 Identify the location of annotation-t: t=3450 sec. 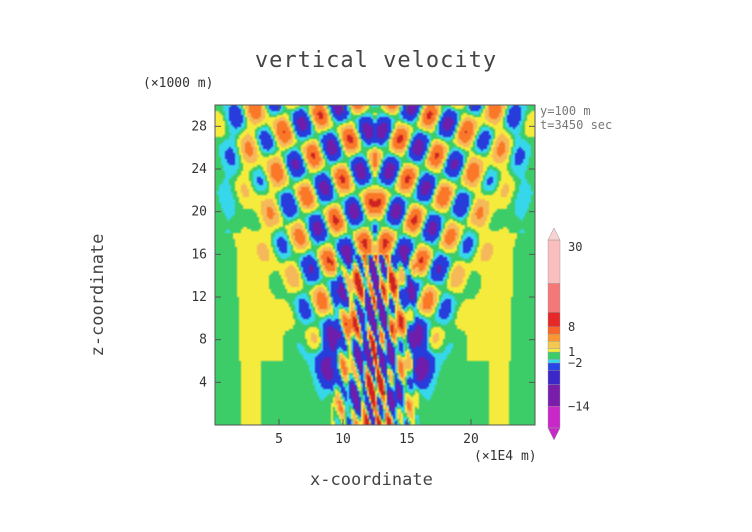
(576, 125).